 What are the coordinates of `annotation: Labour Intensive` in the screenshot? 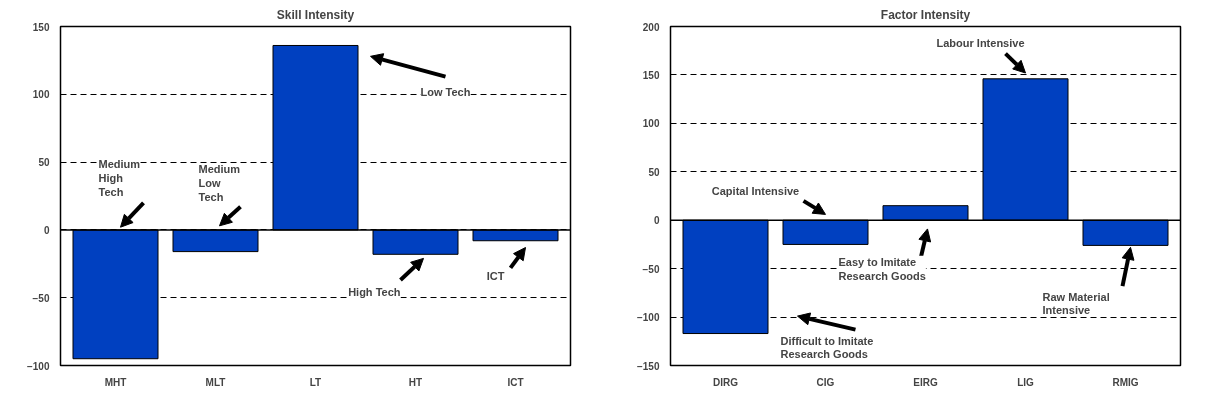 It's located at (980, 42).